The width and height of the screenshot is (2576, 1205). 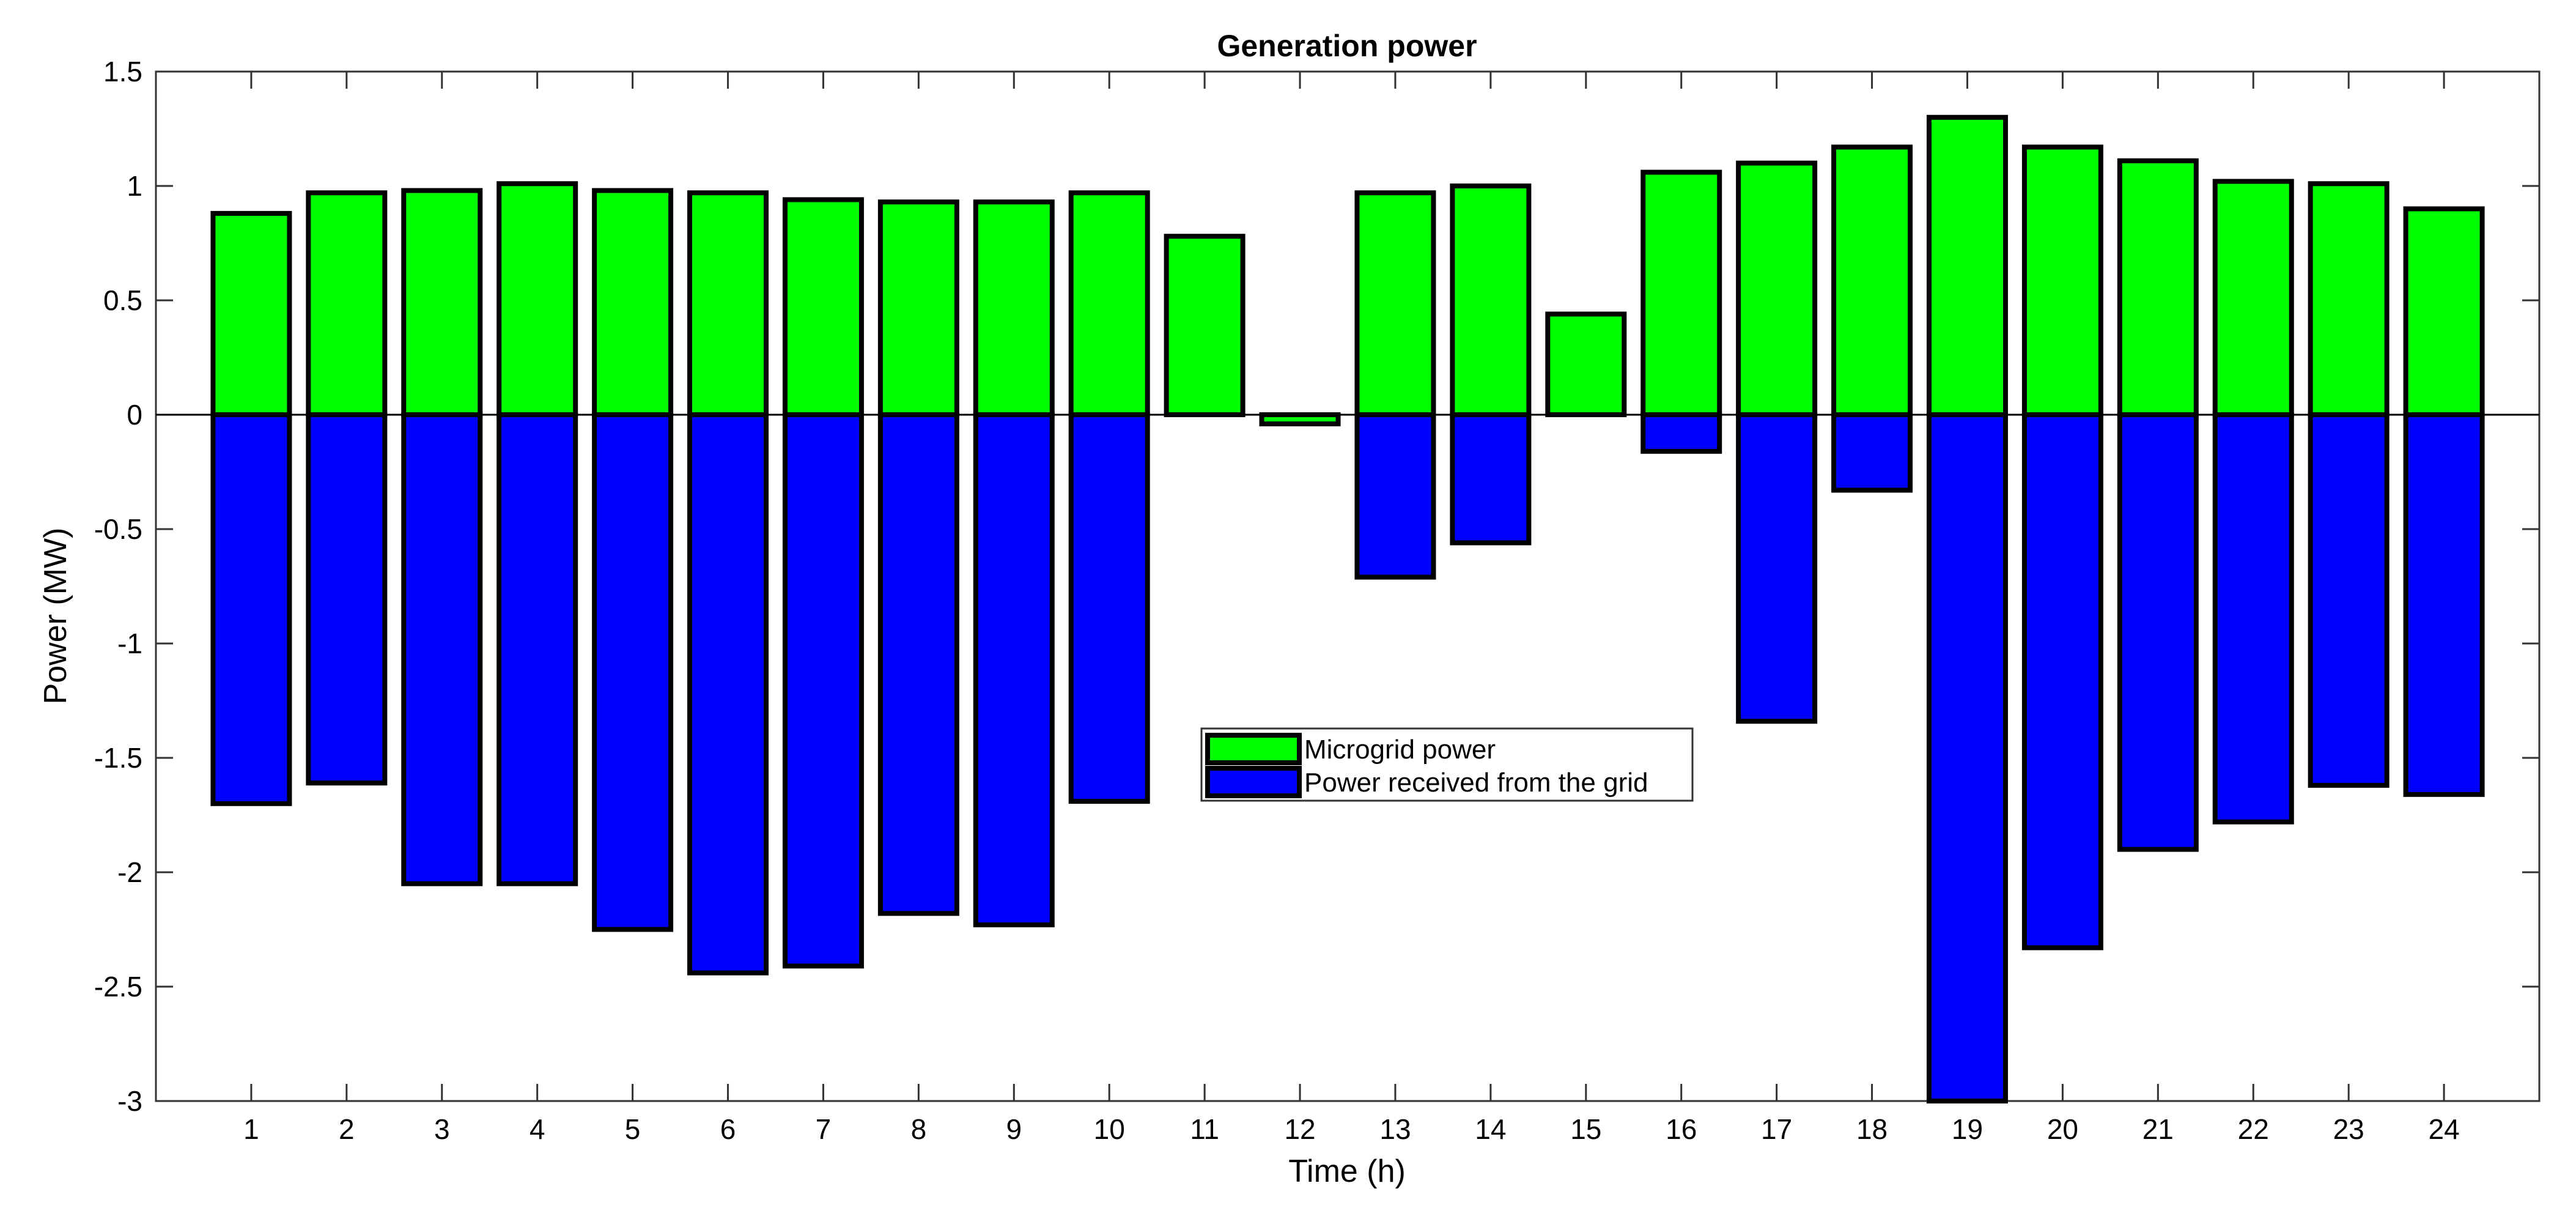 I want to click on x-tick-label: 18, so click(x=1872, y=1129).